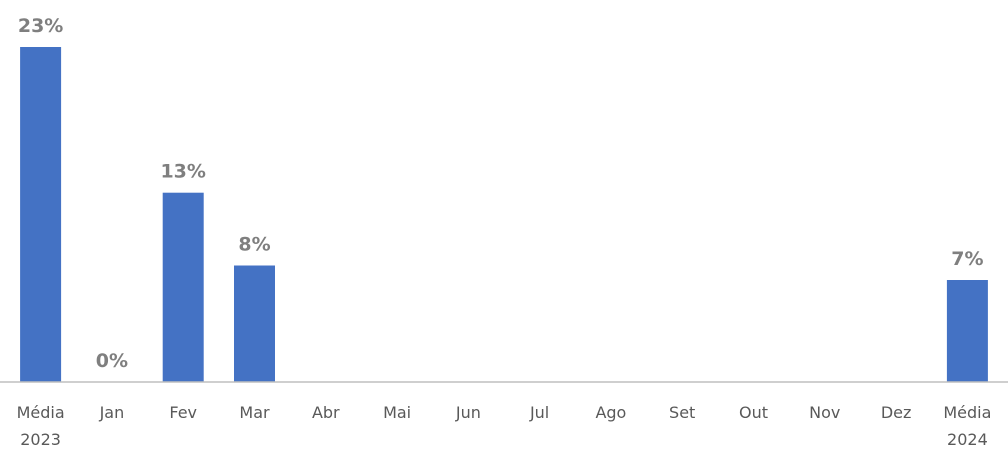  Describe the element at coordinates (254, 412) in the screenshot. I see `category-label-3: Mar` at that location.